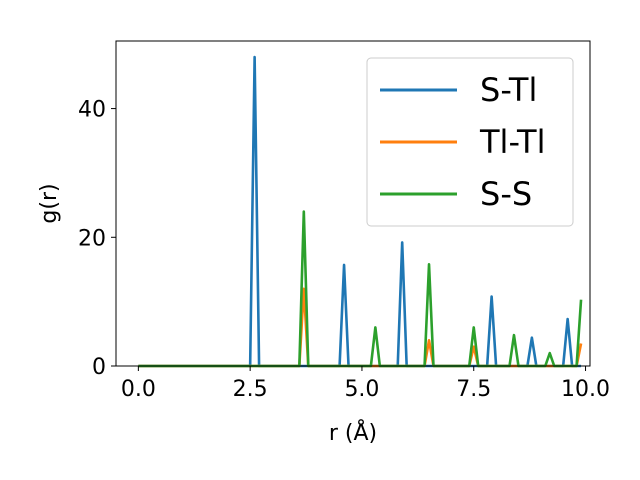 The width and height of the screenshot is (640, 480). Describe the element at coordinates (473, 389) in the screenshot. I see `x-tick-label: 7.5` at that location.